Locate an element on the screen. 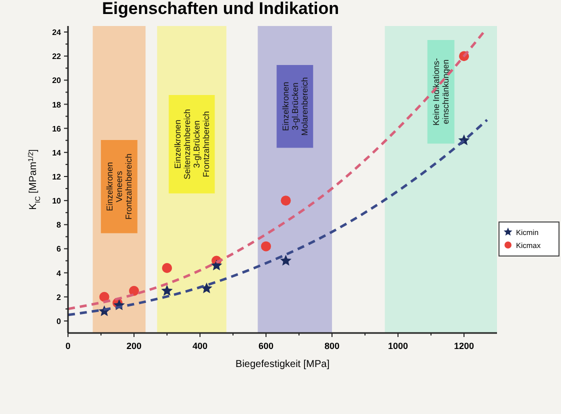 This screenshot has height=414, width=561. y-tick-label: 6 is located at coordinates (59, 249).